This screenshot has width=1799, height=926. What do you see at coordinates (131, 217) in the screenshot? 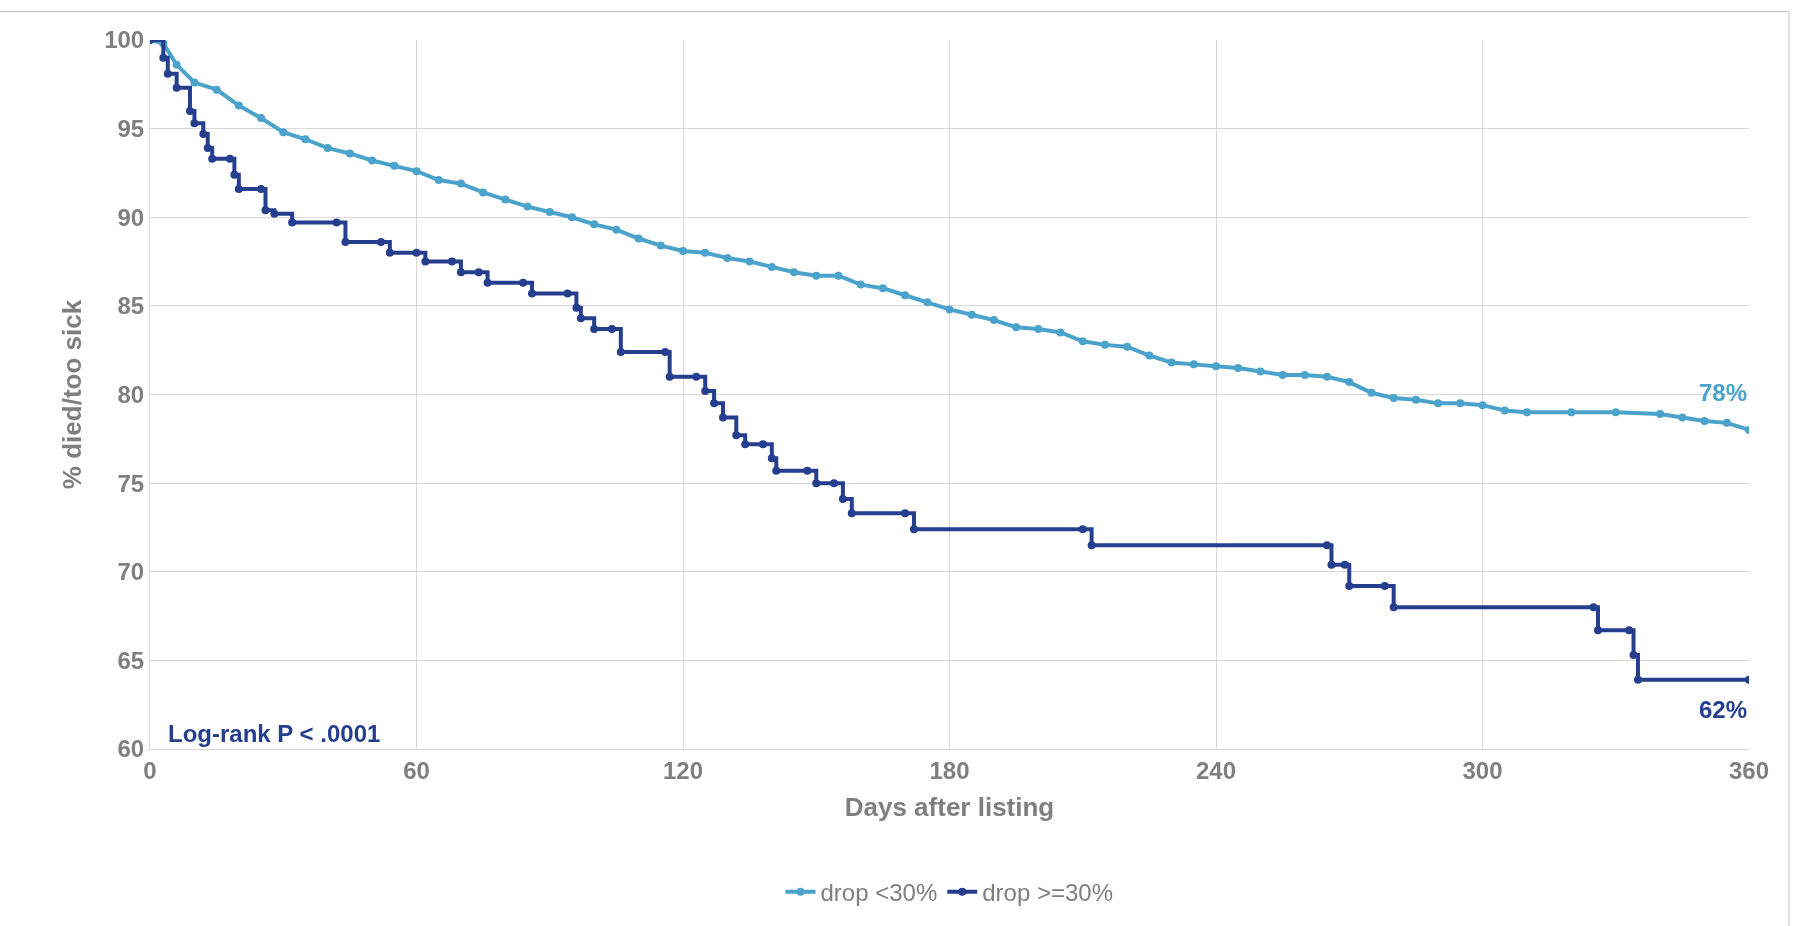
I see `y-tick-label: 90` at bounding box center [131, 217].